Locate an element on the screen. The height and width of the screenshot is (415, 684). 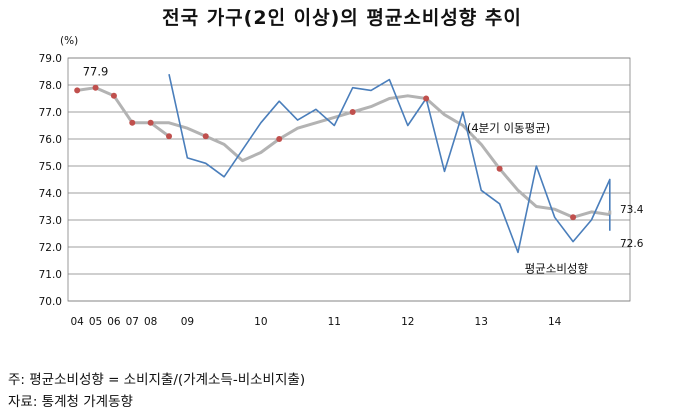
x-tick-label: 14 is located at coordinates (555, 322).